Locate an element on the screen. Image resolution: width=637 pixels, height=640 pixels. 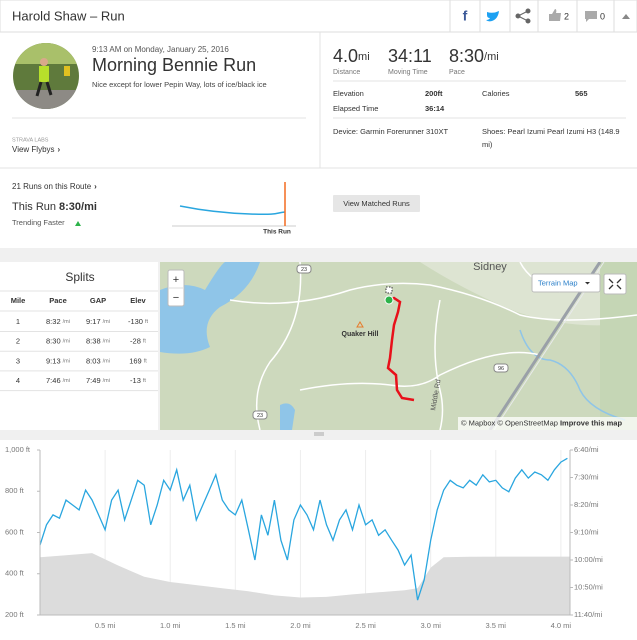
calories-value: 565 is located at coordinates (581, 93).